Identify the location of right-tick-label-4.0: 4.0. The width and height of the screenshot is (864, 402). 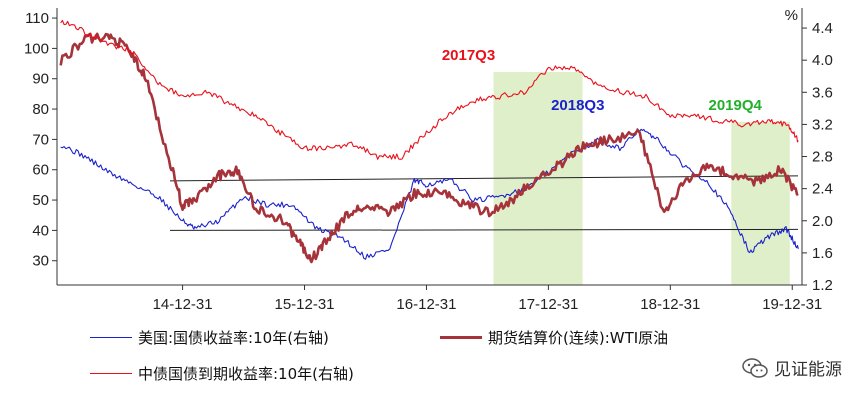
(822, 60).